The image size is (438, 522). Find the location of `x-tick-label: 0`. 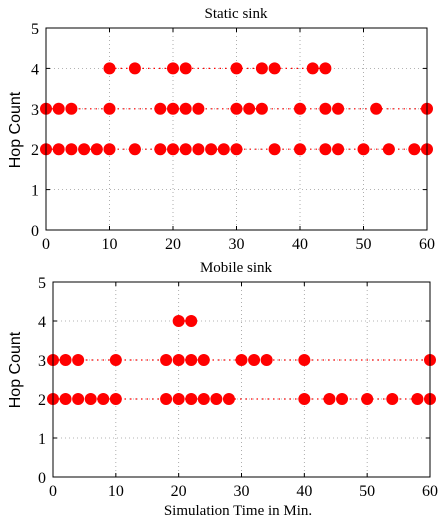

x-tick-label: 0 is located at coordinates (46, 244).